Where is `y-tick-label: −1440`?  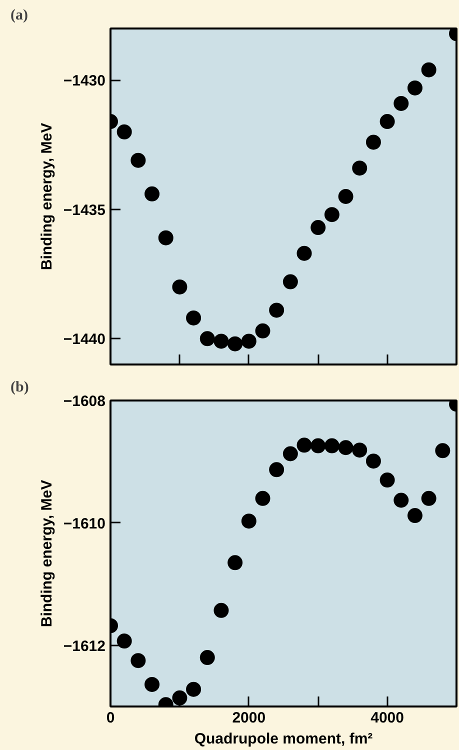 y-tick-label: −1440 is located at coordinates (84, 339).